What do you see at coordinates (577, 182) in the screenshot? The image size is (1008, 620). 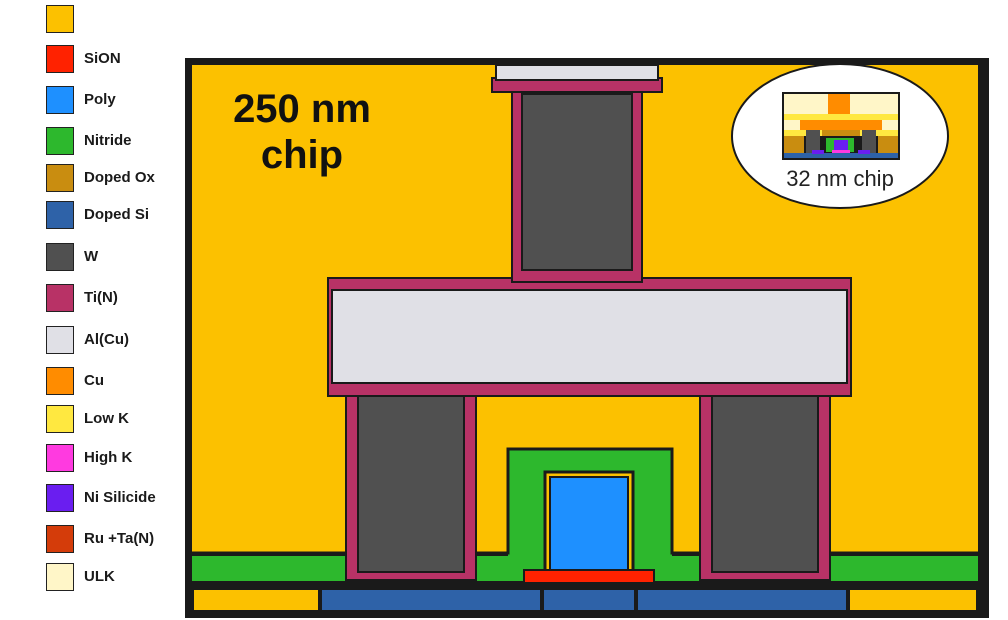 I see `w-via-top` at bounding box center [577, 182].